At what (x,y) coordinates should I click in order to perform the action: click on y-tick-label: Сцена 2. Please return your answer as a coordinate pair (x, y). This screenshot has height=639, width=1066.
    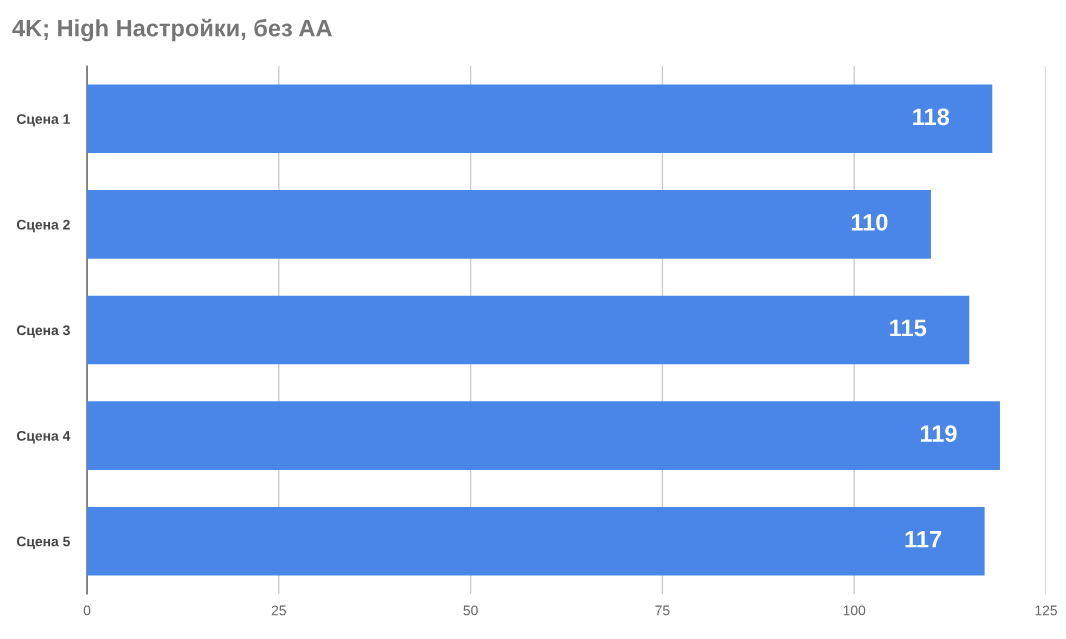
    Looking at the image, I should click on (43, 226).